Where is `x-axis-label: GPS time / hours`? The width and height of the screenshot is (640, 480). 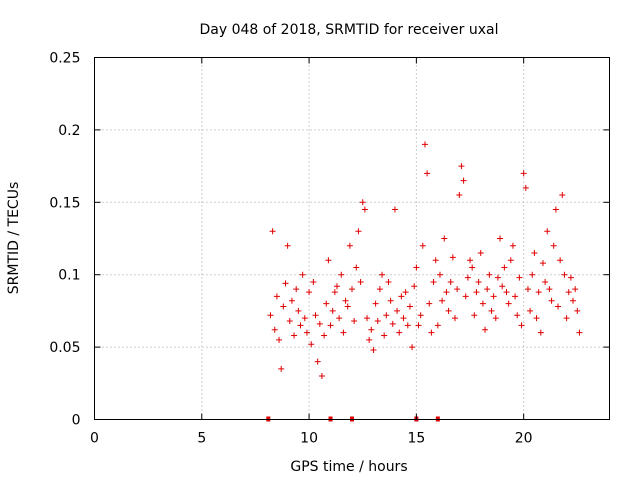
x-axis-label: GPS time / hours is located at coordinates (348, 467).